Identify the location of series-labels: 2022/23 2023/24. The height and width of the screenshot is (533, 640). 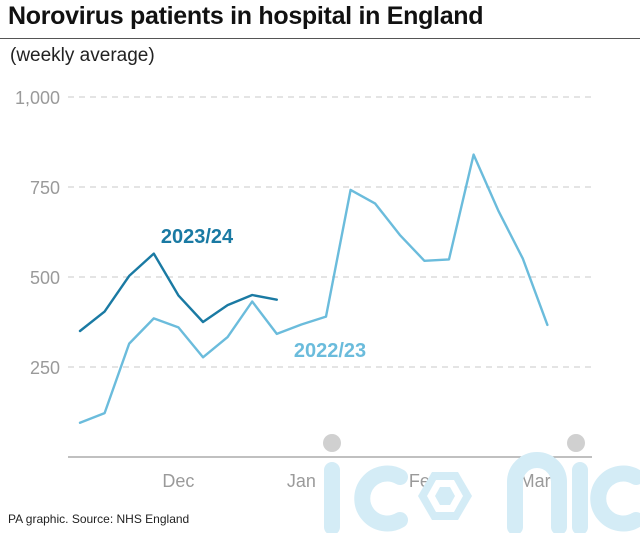
(263, 294).